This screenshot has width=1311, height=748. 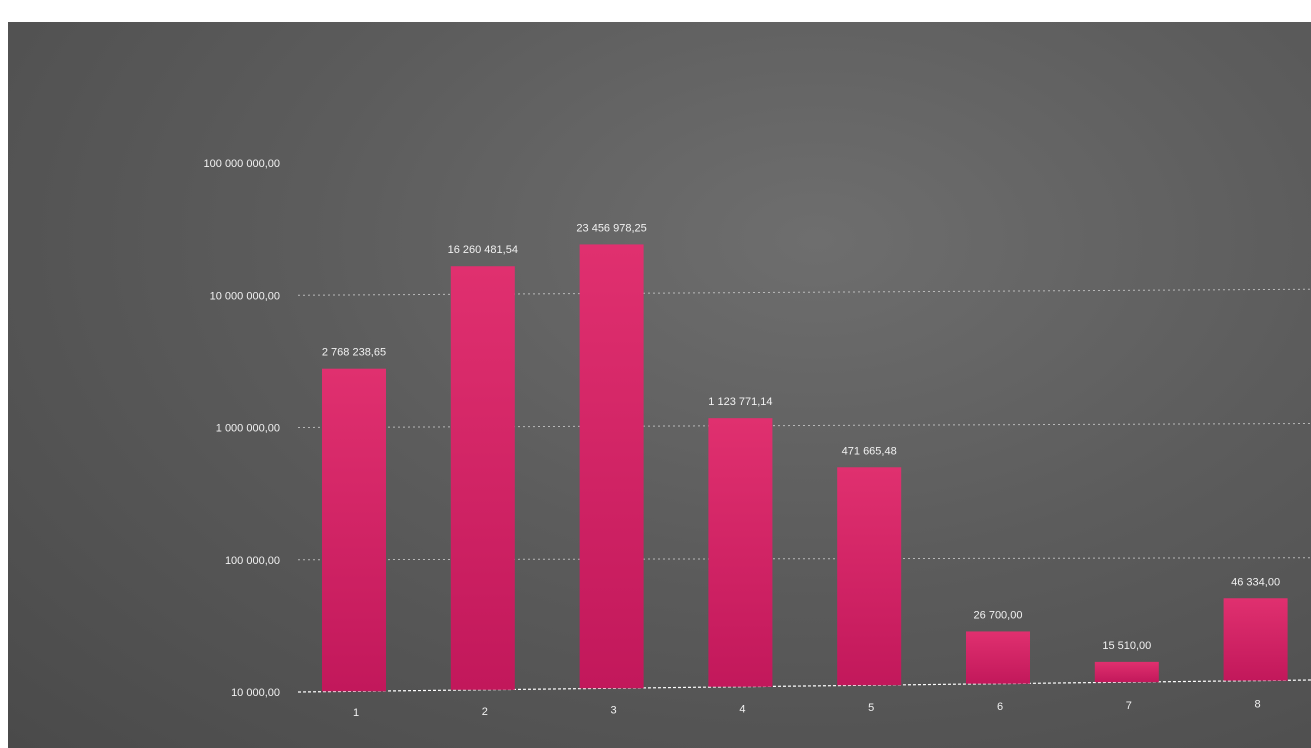 I want to click on y-tick-label: 1 000 000,00, so click(x=248, y=429).